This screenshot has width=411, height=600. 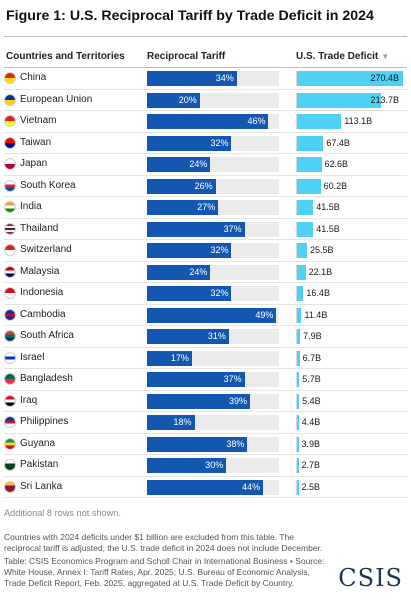 What do you see at coordinates (39, 464) in the screenshot?
I see `country-name: Pakistan` at bounding box center [39, 464].